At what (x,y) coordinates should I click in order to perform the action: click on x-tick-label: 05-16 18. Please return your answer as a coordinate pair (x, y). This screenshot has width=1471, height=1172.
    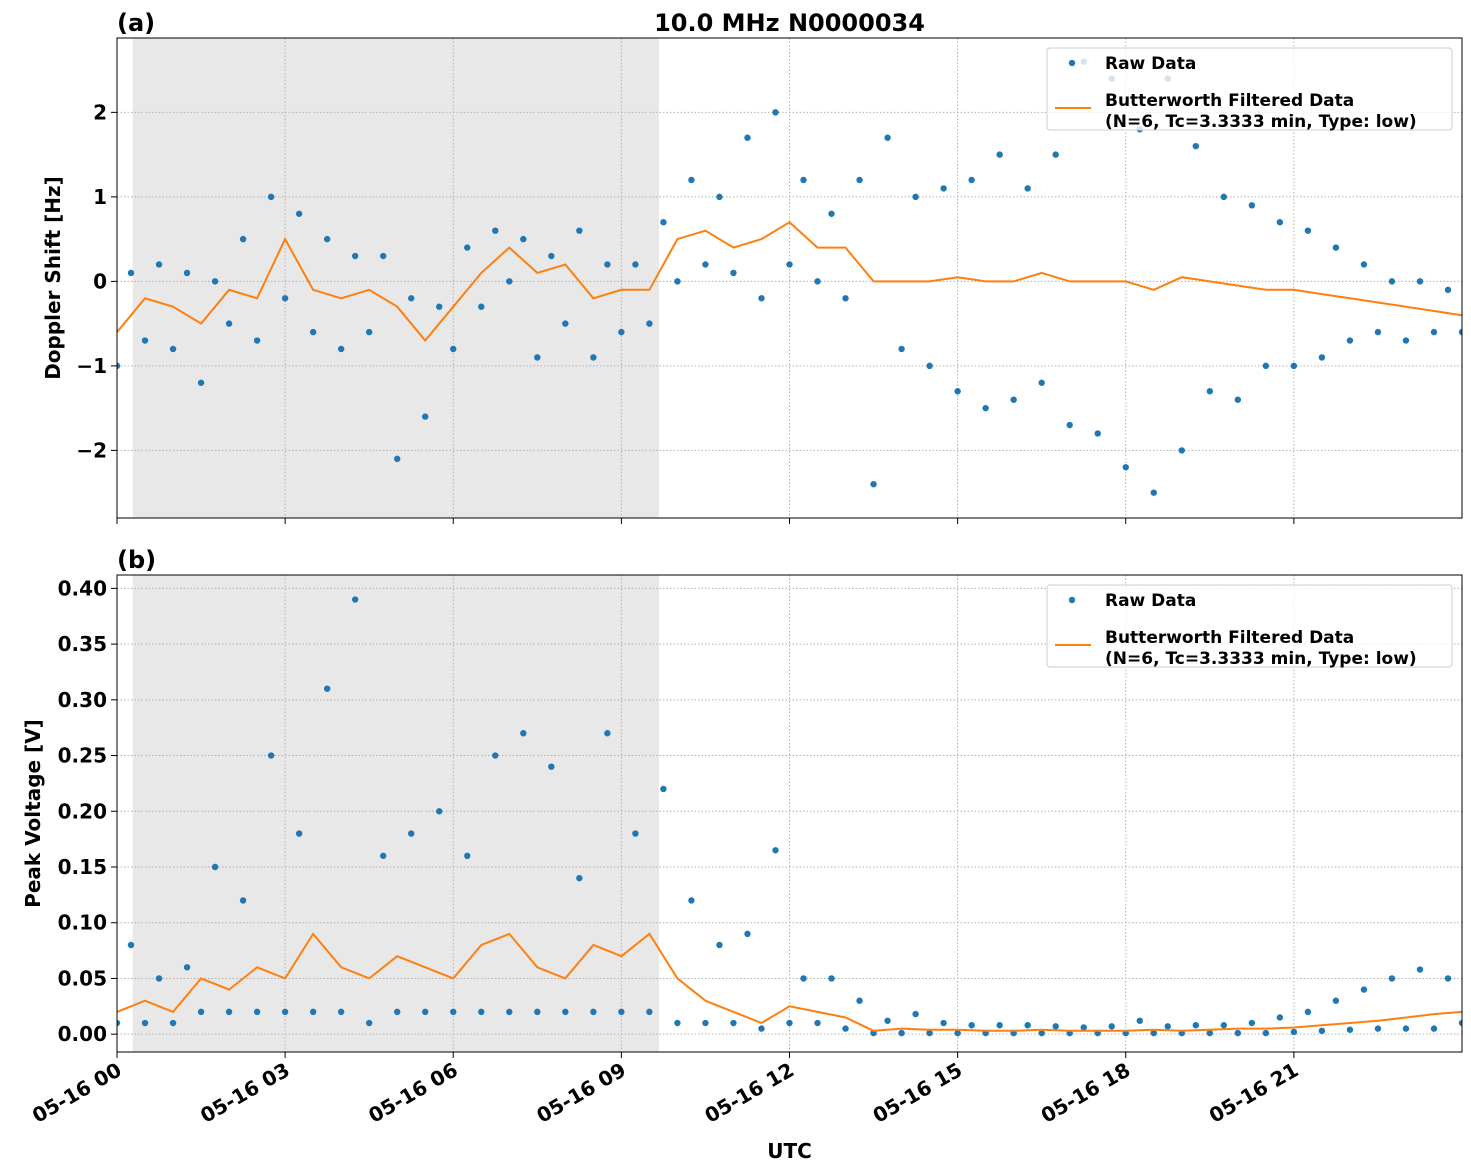
    Looking at the image, I should click on (1086, 1093).